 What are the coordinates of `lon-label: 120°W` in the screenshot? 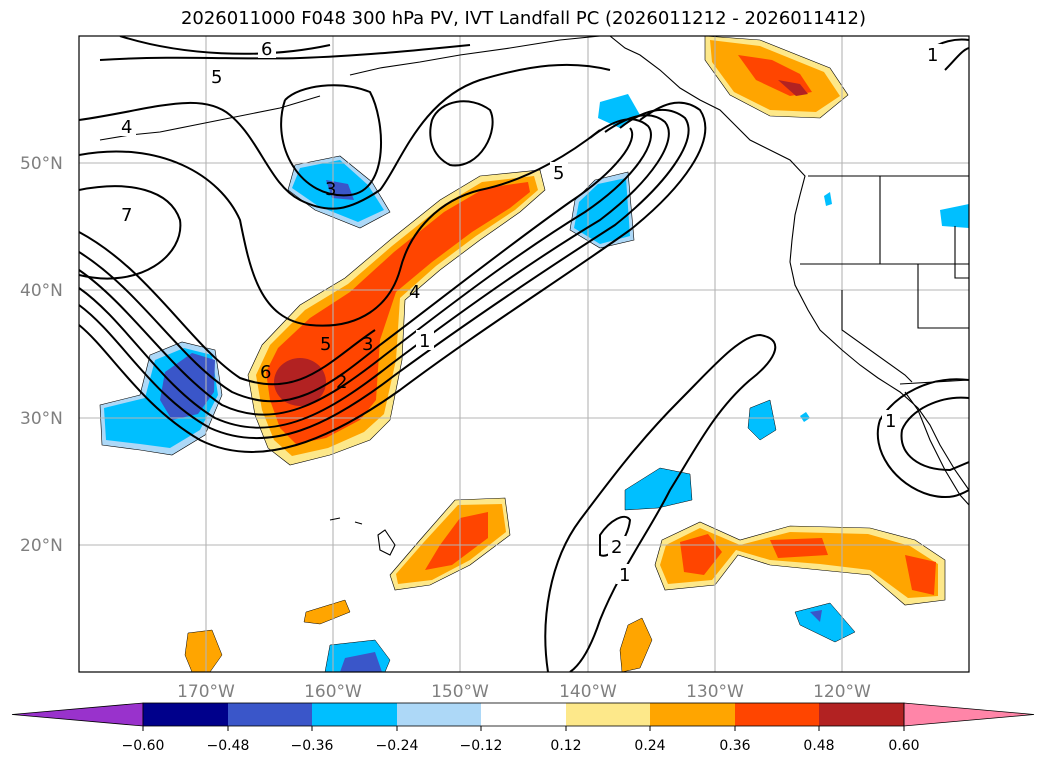 It's located at (842, 692).